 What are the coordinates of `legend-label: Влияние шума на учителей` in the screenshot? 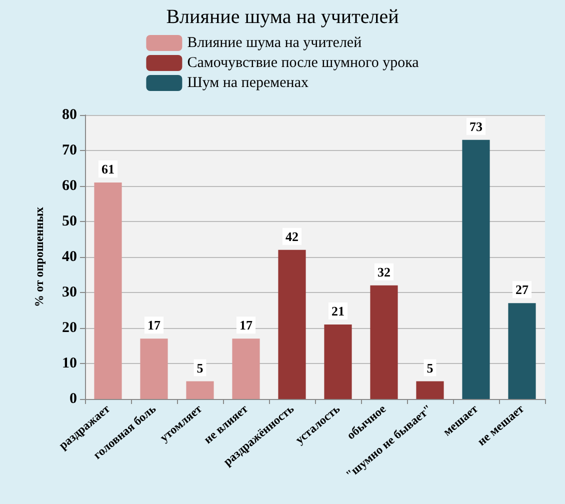 It's located at (274, 43).